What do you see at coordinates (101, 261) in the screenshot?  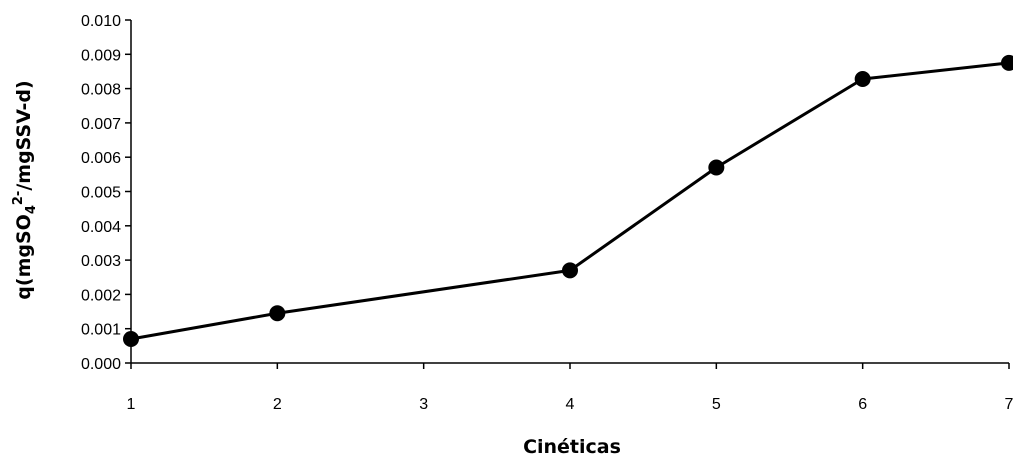 I see `y-tick-label: 0.003` at bounding box center [101, 261].